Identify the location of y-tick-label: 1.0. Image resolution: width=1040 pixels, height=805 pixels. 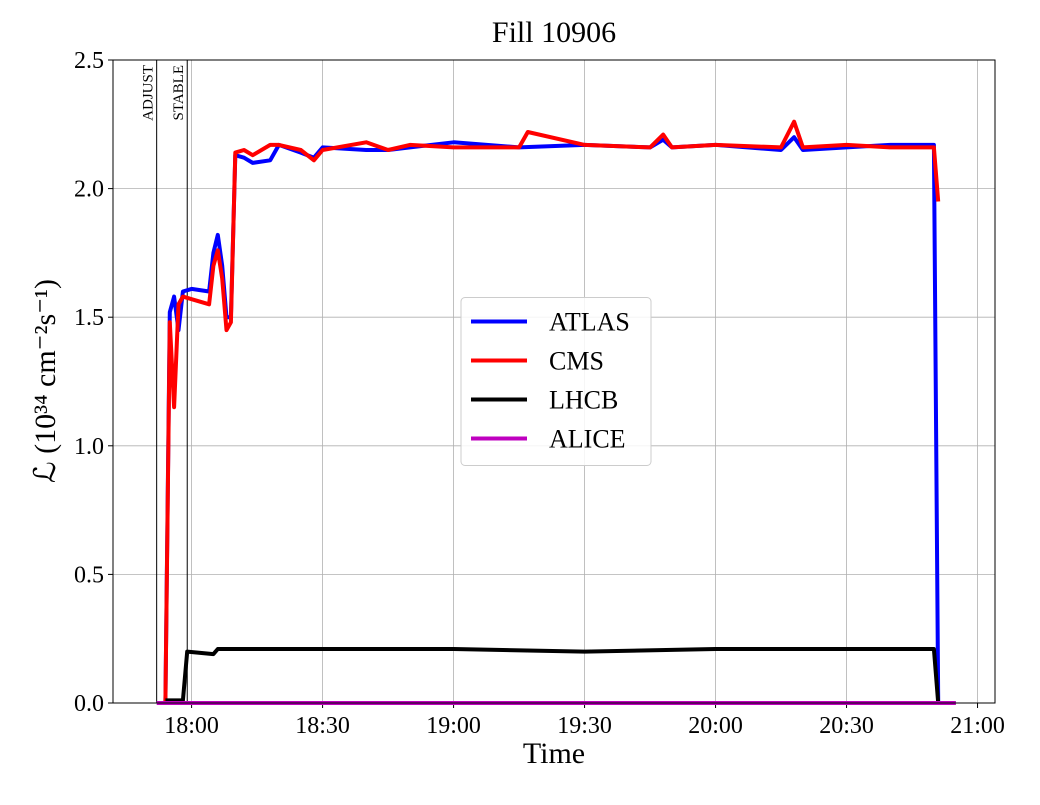
(89, 447).